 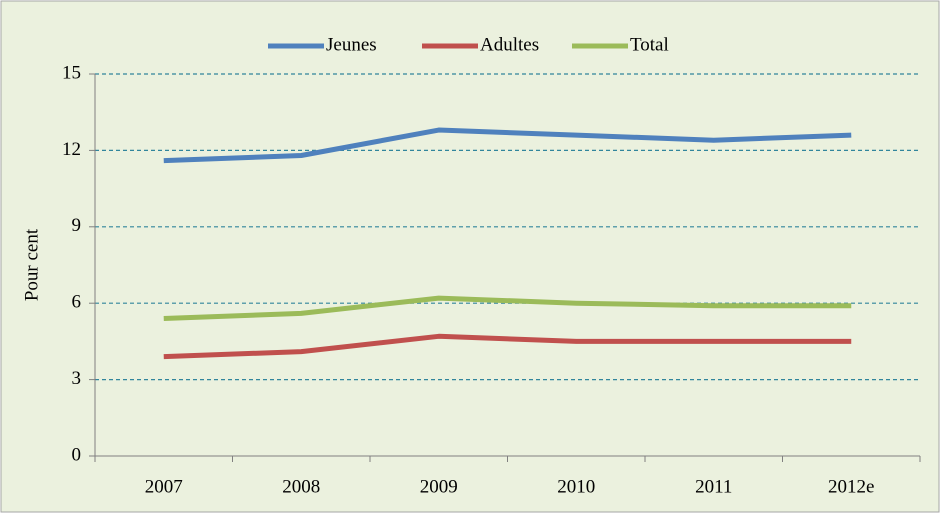 I want to click on y-axis-label: Pour cent, so click(x=31, y=264).